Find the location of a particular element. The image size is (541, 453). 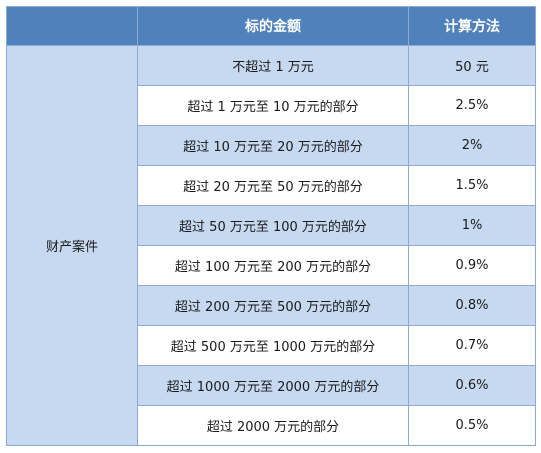

method-cell: 0.8% is located at coordinates (472, 305).